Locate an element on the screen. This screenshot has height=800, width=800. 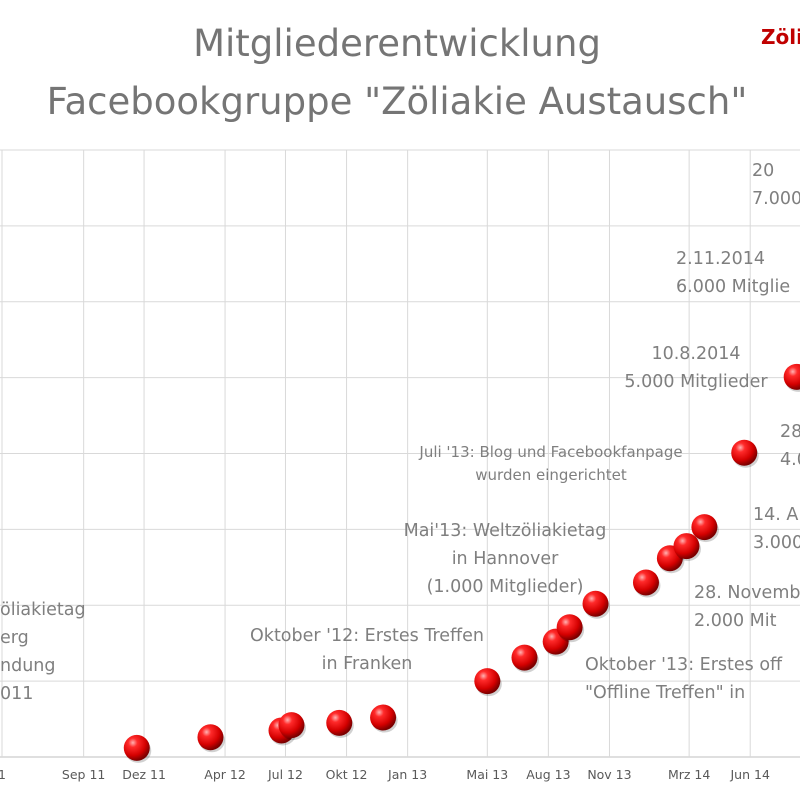
x-tick-label: Jul 12 is located at coordinates (285, 774).